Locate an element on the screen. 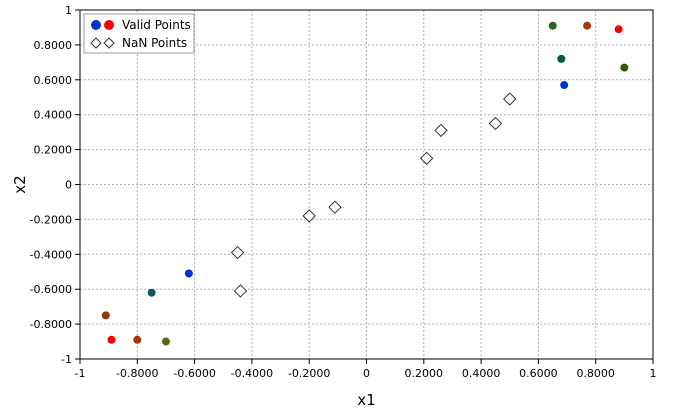 The height and width of the screenshot is (415, 683). y-tick-label: 0.6000 is located at coordinates (53, 80).